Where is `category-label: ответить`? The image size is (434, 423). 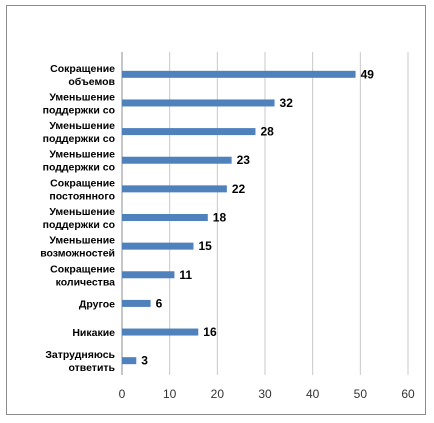 category-label: ответить is located at coordinates (91, 368).